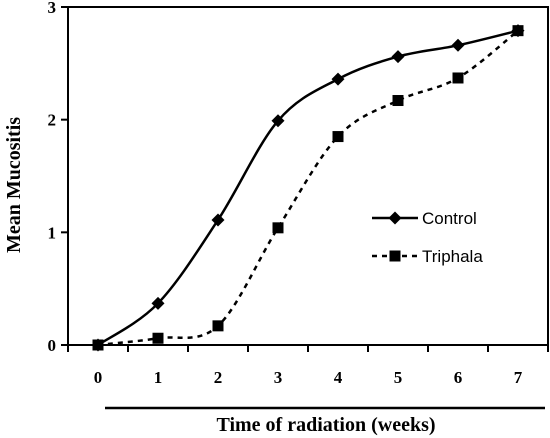 The width and height of the screenshot is (550, 438). What do you see at coordinates (458, 377) in the screenshot?
I see `x-tick-label: 6` at bounding box center [458, 377].